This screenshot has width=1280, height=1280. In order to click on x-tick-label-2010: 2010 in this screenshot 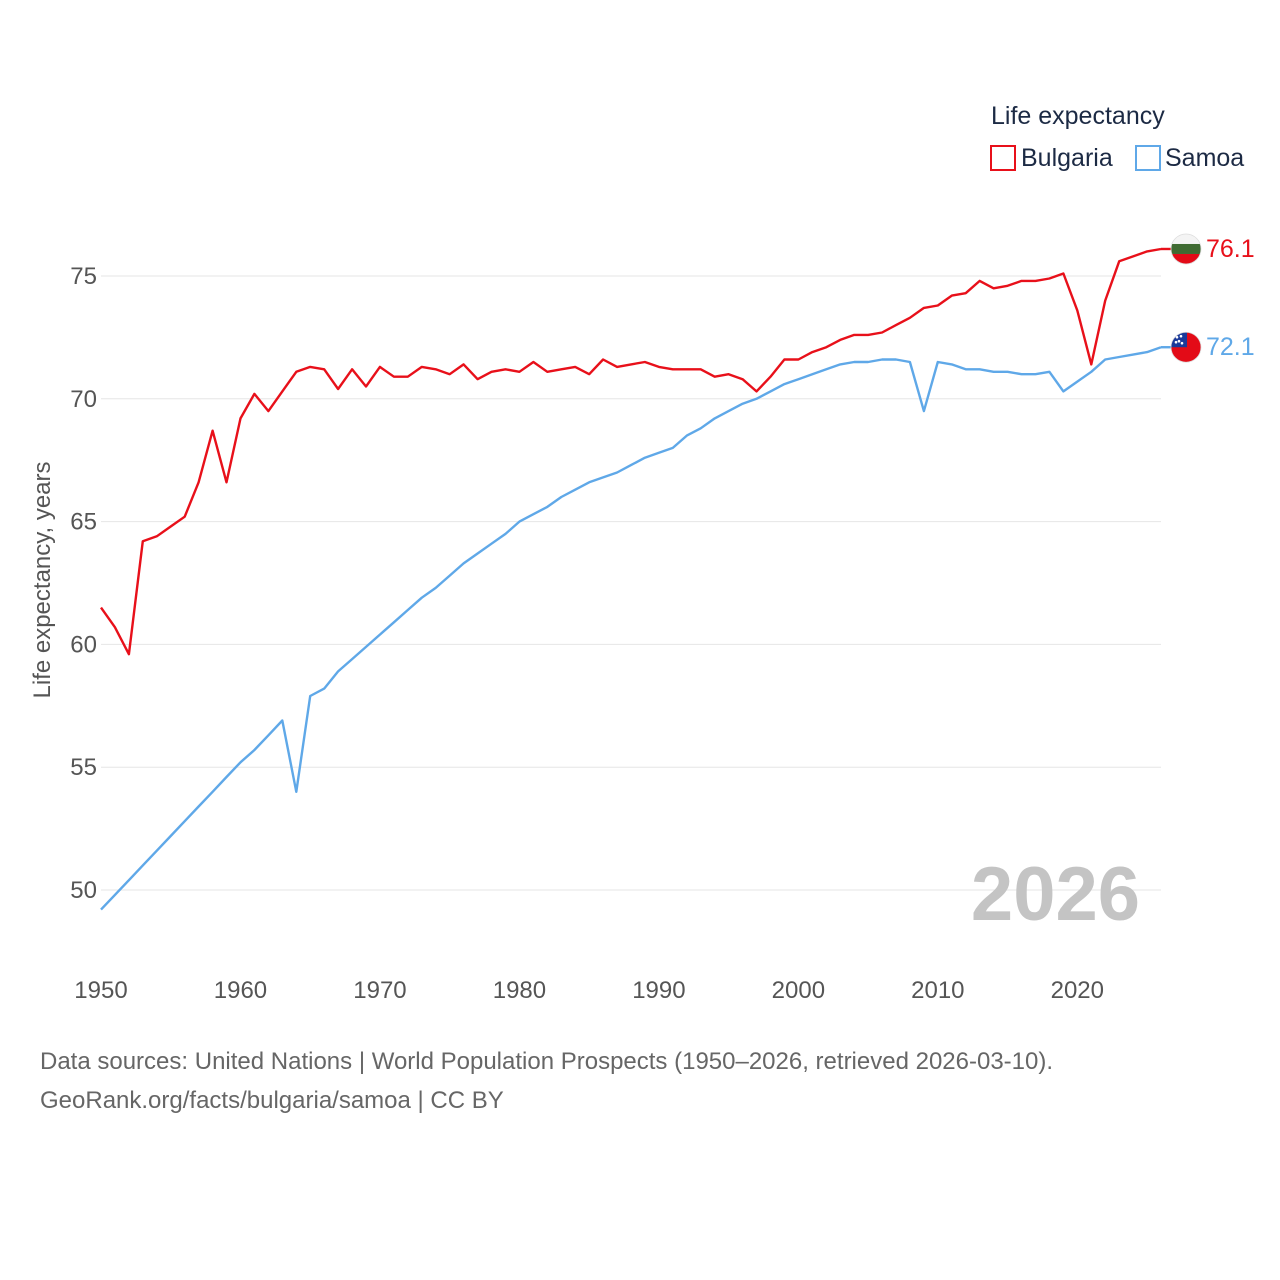, I will do `click(937, 990)`.